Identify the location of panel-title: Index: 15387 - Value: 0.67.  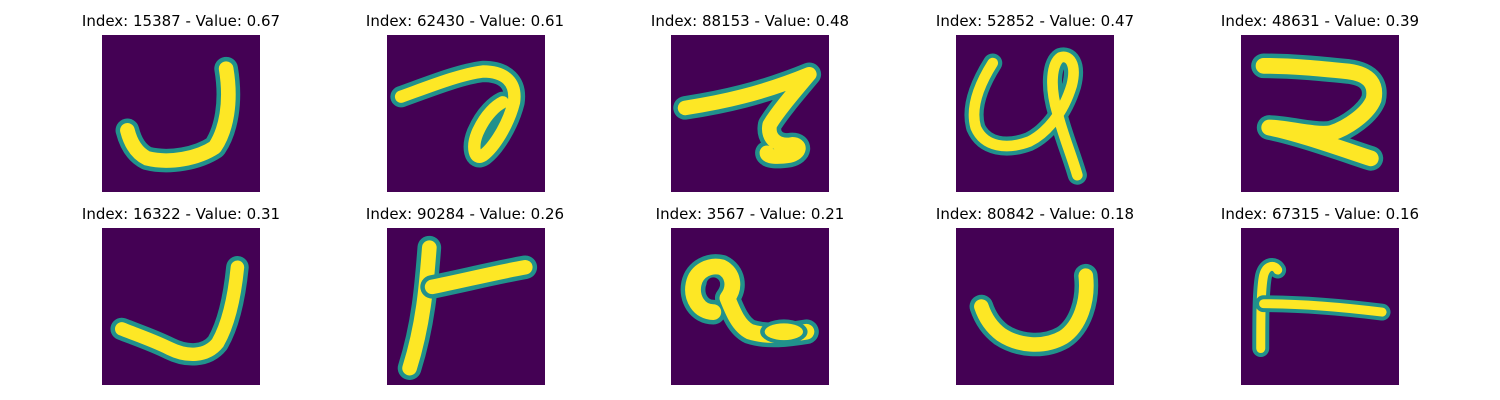
(181, 21).